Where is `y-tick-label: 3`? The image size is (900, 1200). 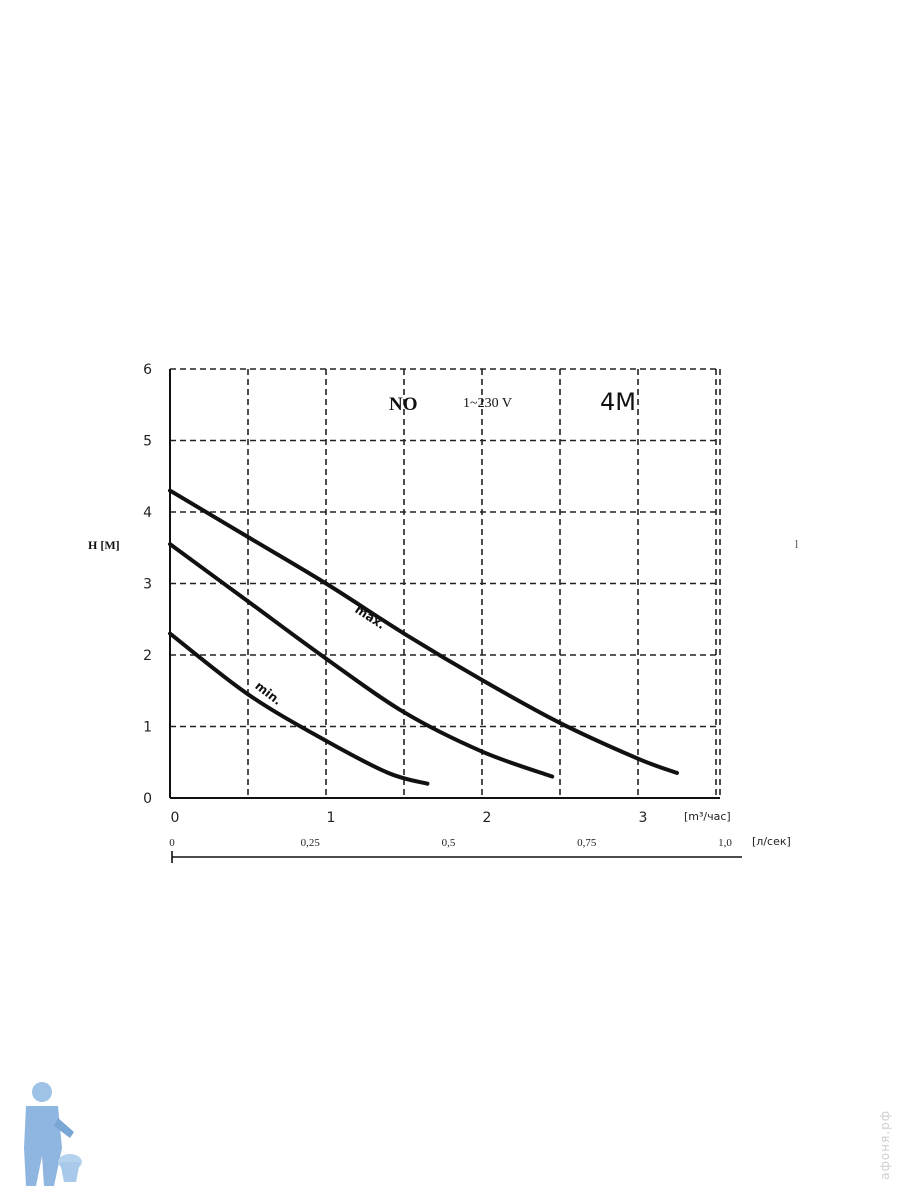
y-tick-label: 3 is located at coordinates (147, 585).